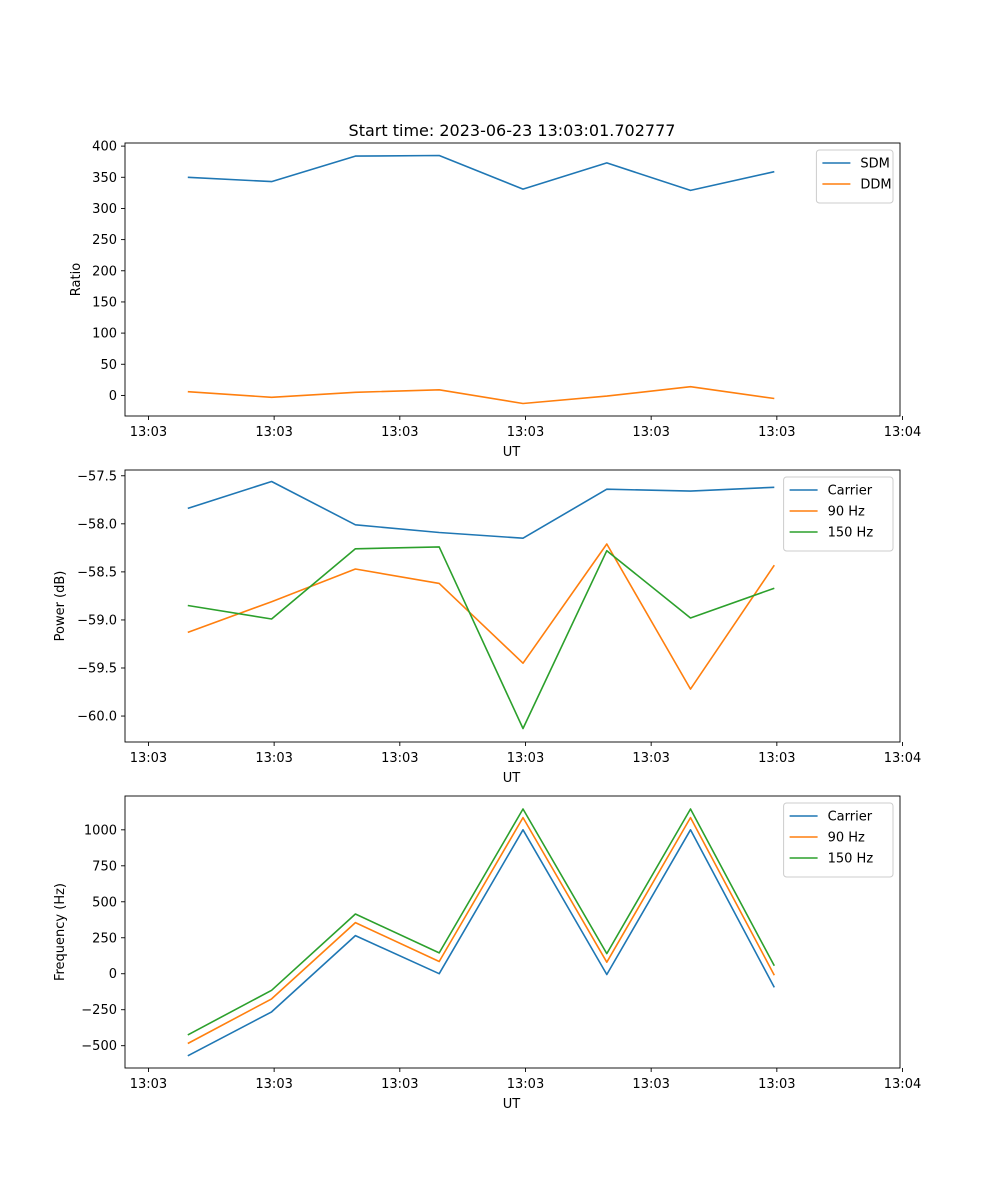 The image size is (1000, 1200). Describe the element at coordinates (875, 185) in the screenshot. I see `legend-label: DDM` at that location.